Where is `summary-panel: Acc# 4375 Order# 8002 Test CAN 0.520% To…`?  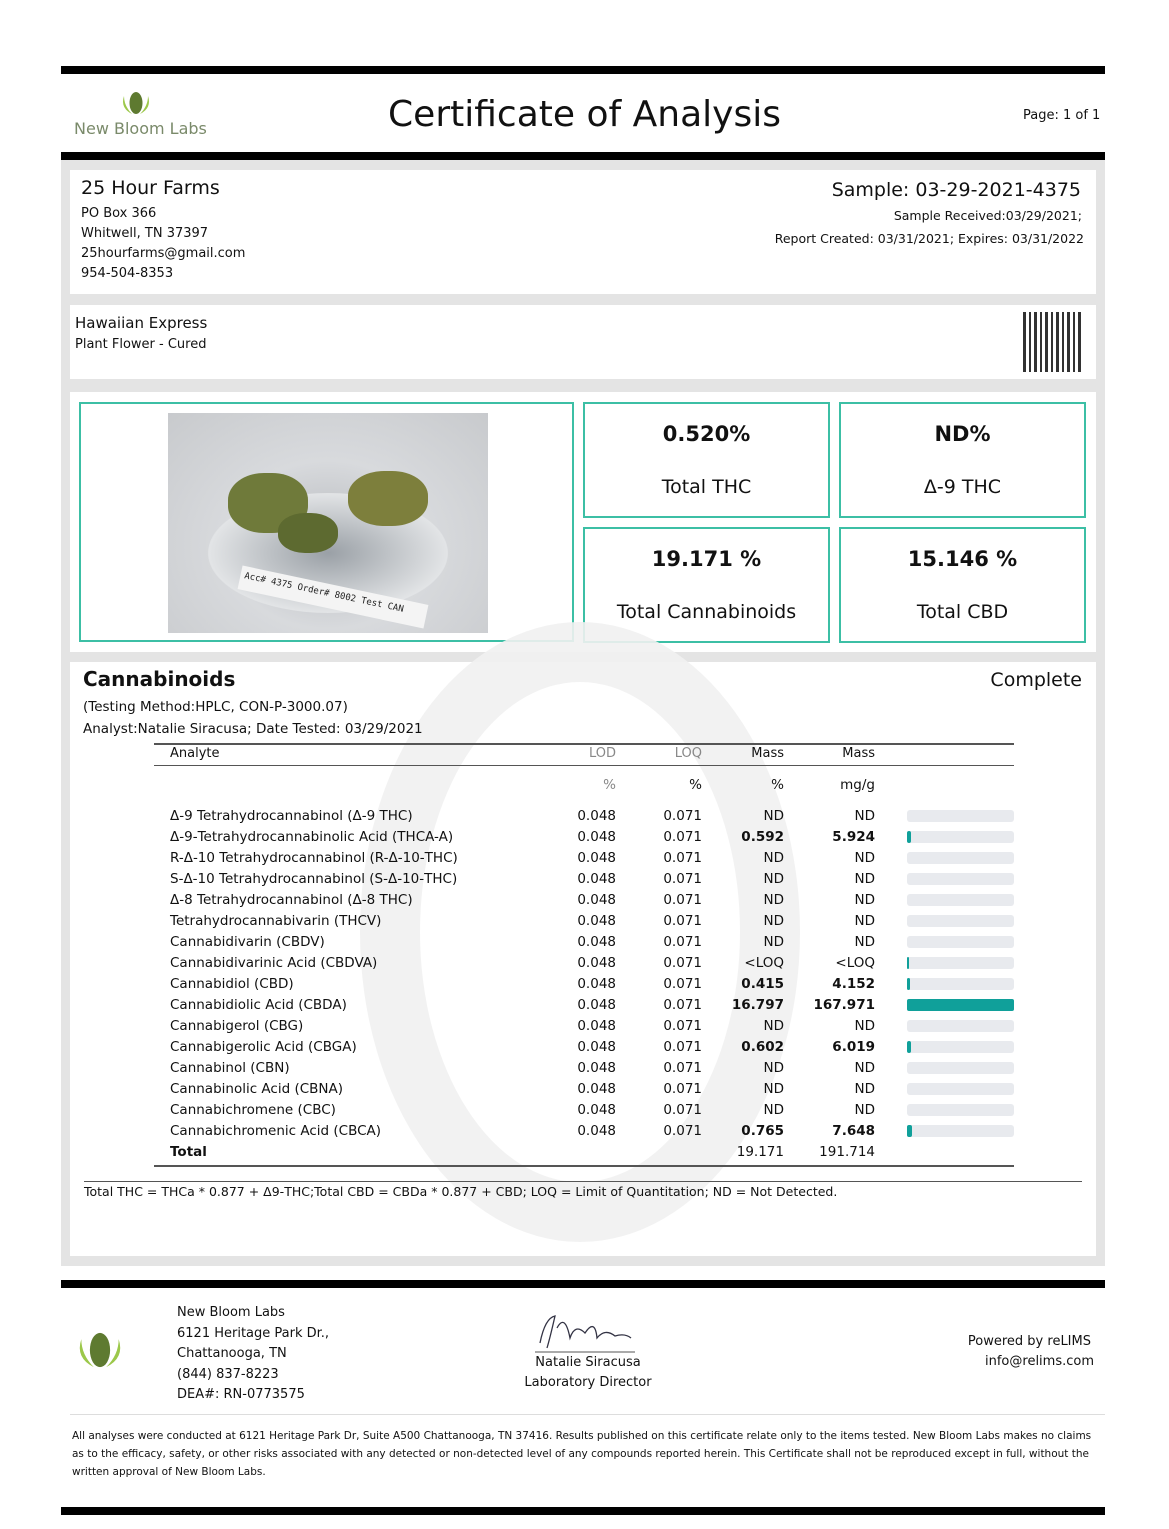 summary-panel: Acc# 4375 Order# 8002 Test CAN 0.520% To… is located at coordinates (583, 522).